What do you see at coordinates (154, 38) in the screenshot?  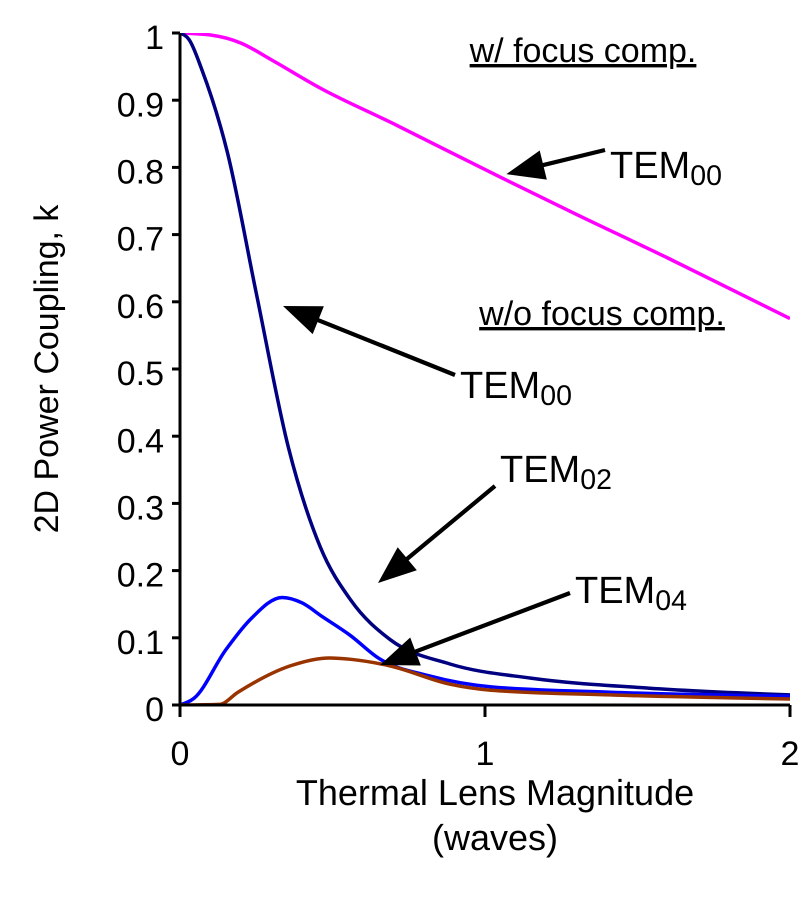 I see `y-tick-label: 1` at bounding box center [154, 38].